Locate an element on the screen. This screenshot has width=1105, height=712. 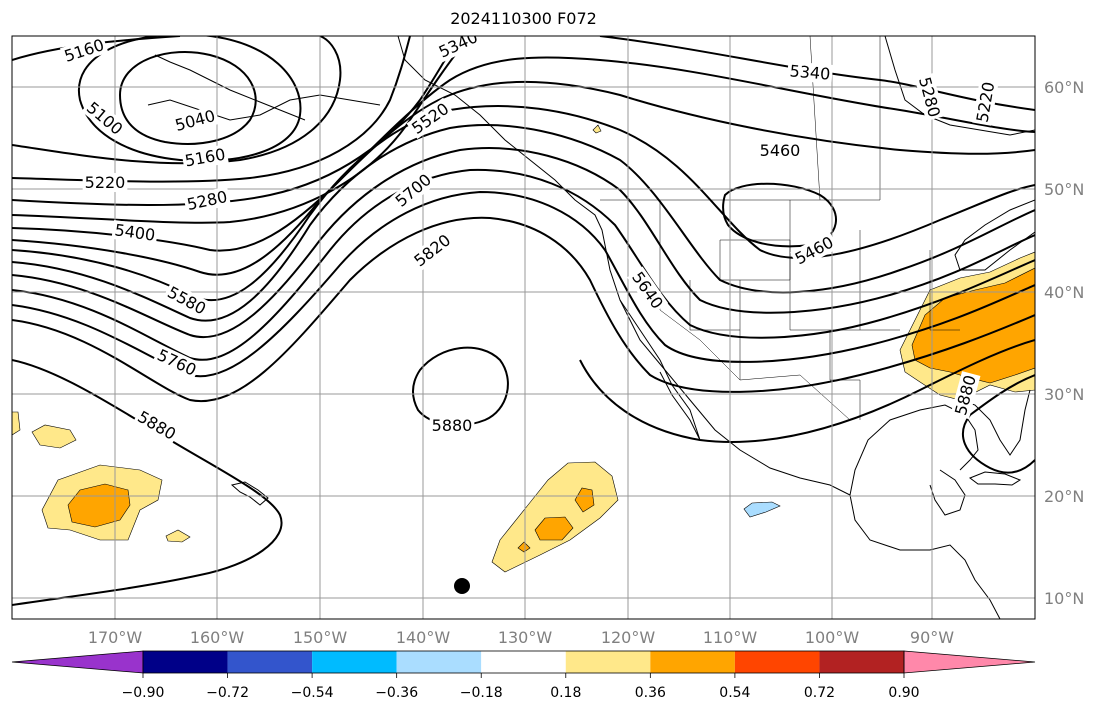
coast-aleutians is located at coordinates (264, 107).